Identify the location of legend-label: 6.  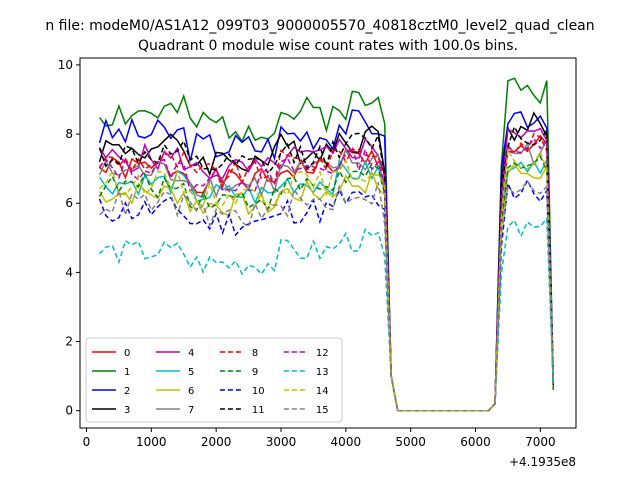
(191, 391).